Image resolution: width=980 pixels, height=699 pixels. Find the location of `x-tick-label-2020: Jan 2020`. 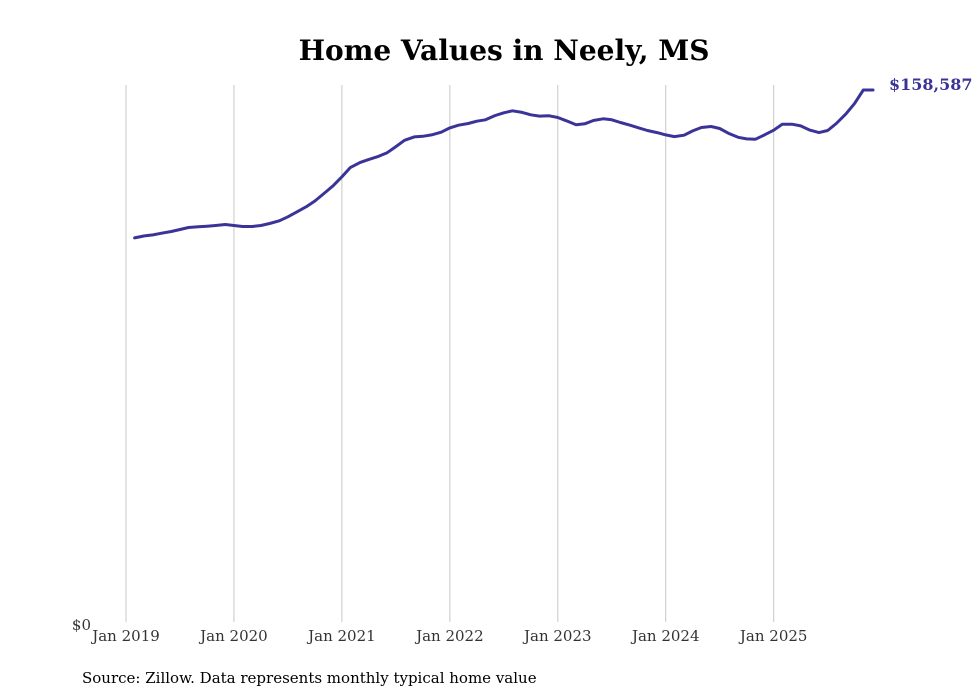

x-tick-label-2020: Jan 2020 is located at coordinates (233, 636).